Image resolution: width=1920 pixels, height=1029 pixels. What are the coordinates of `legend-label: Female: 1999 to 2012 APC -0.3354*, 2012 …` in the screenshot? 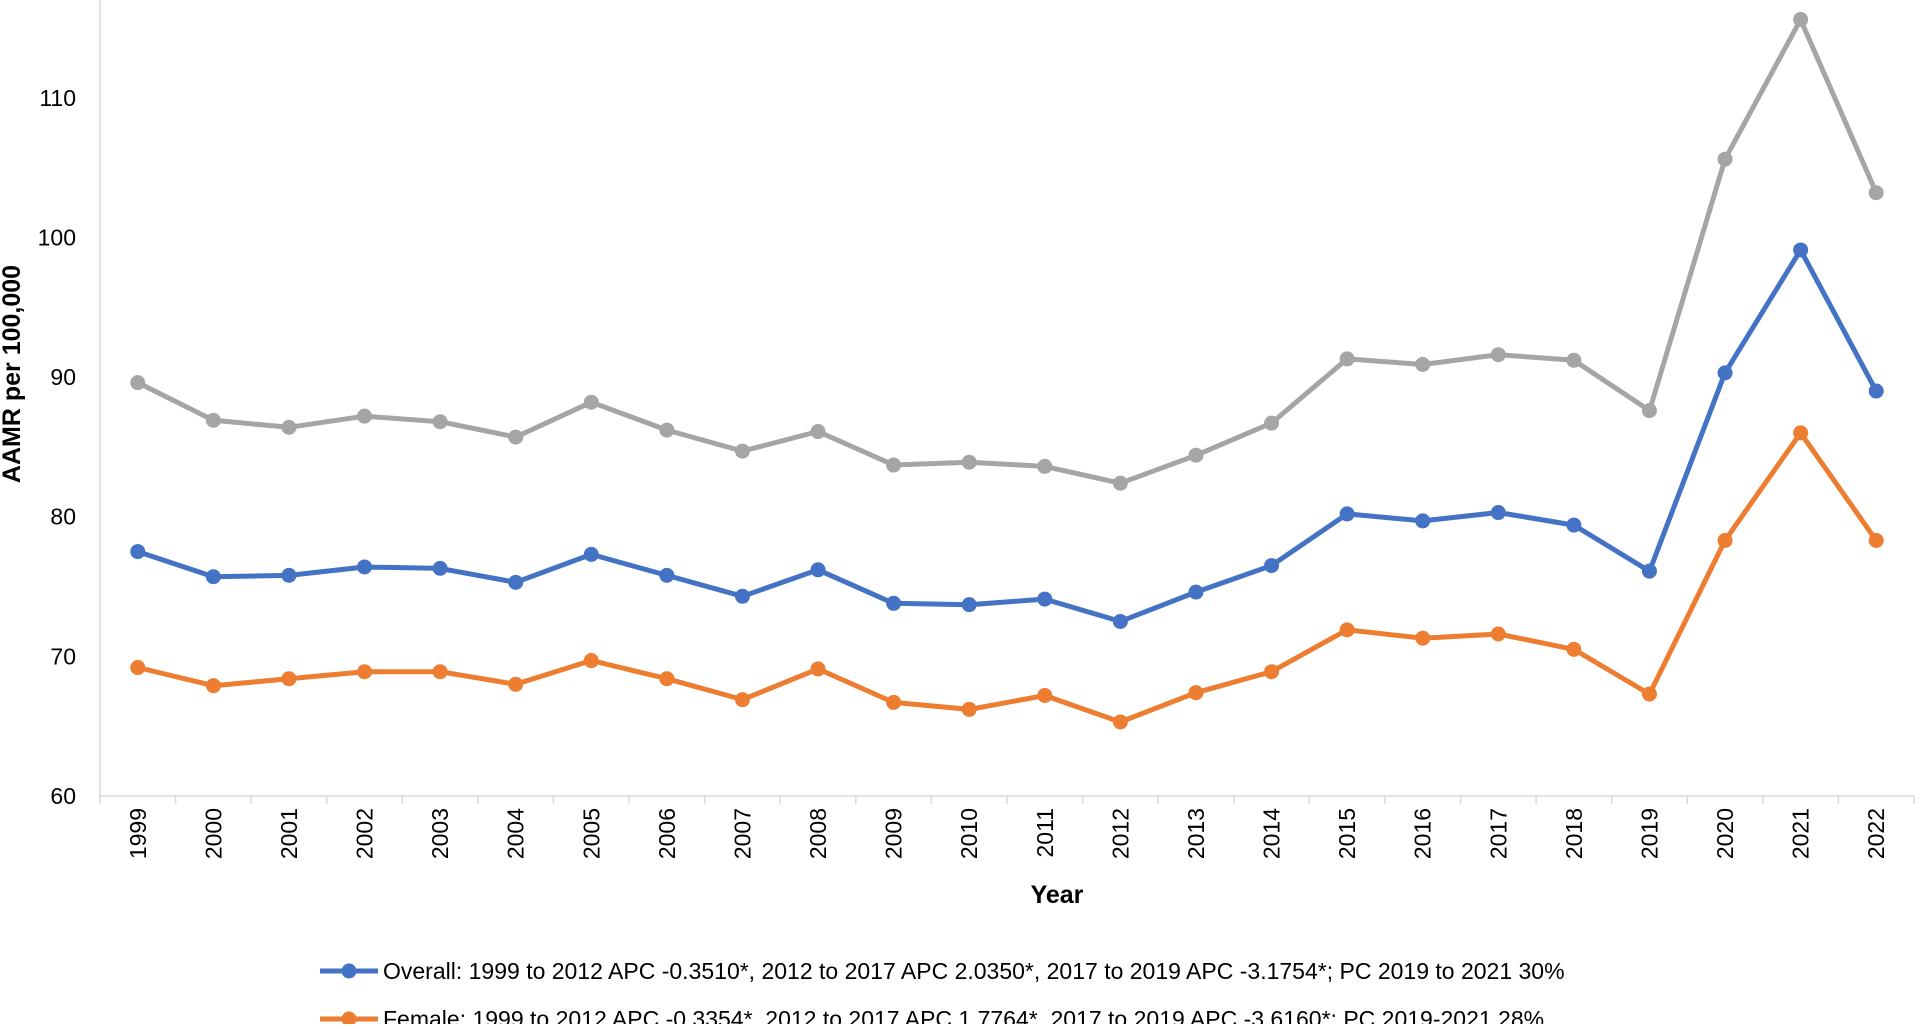 It's located at (963, 1015).